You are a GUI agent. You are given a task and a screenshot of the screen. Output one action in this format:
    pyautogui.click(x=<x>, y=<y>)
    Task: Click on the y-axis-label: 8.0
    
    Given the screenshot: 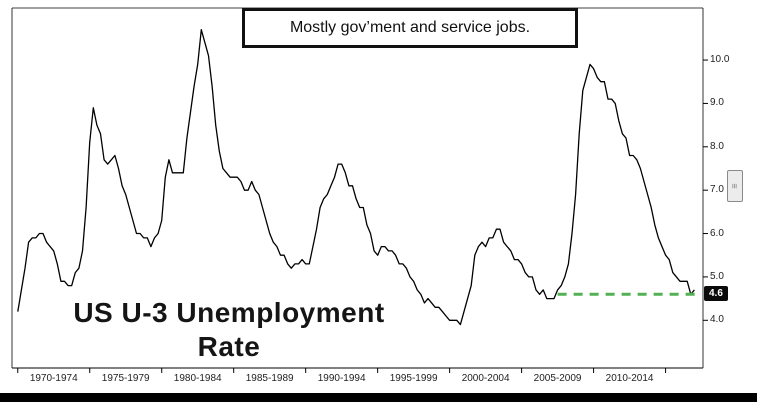 What is the action you would take?
    pyautogui.click(x=717, y=146)
    